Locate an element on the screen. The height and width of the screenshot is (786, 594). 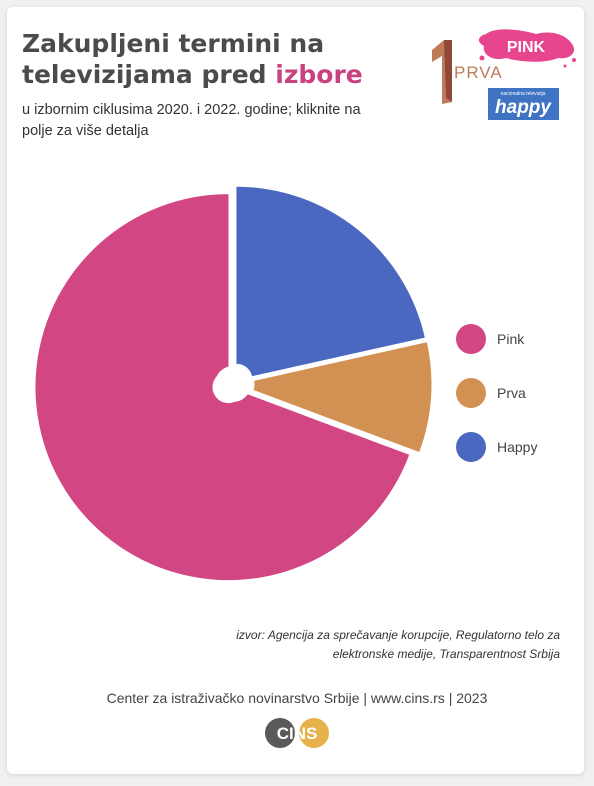
prva-logo: PRVA is located at coordinates (467, 72).